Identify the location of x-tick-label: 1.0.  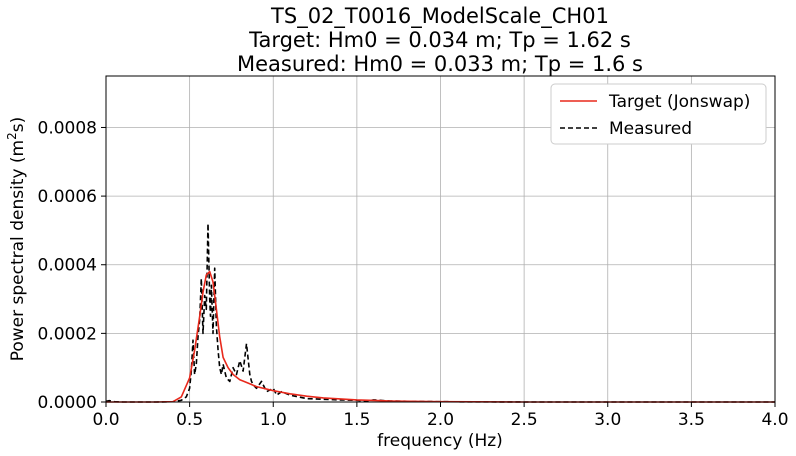
(273, 420).